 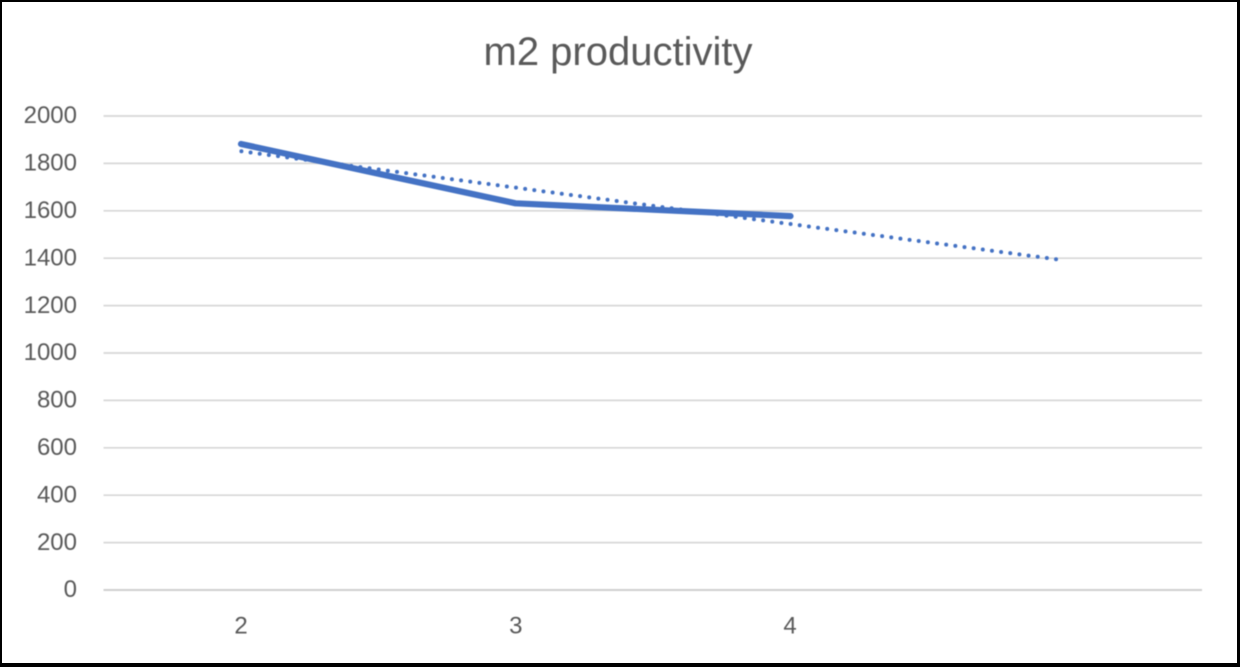 What do you see at coordinates (50, 115) in the screenshot?
I see `svg-text: 2000` at bounding box center [50, 115].